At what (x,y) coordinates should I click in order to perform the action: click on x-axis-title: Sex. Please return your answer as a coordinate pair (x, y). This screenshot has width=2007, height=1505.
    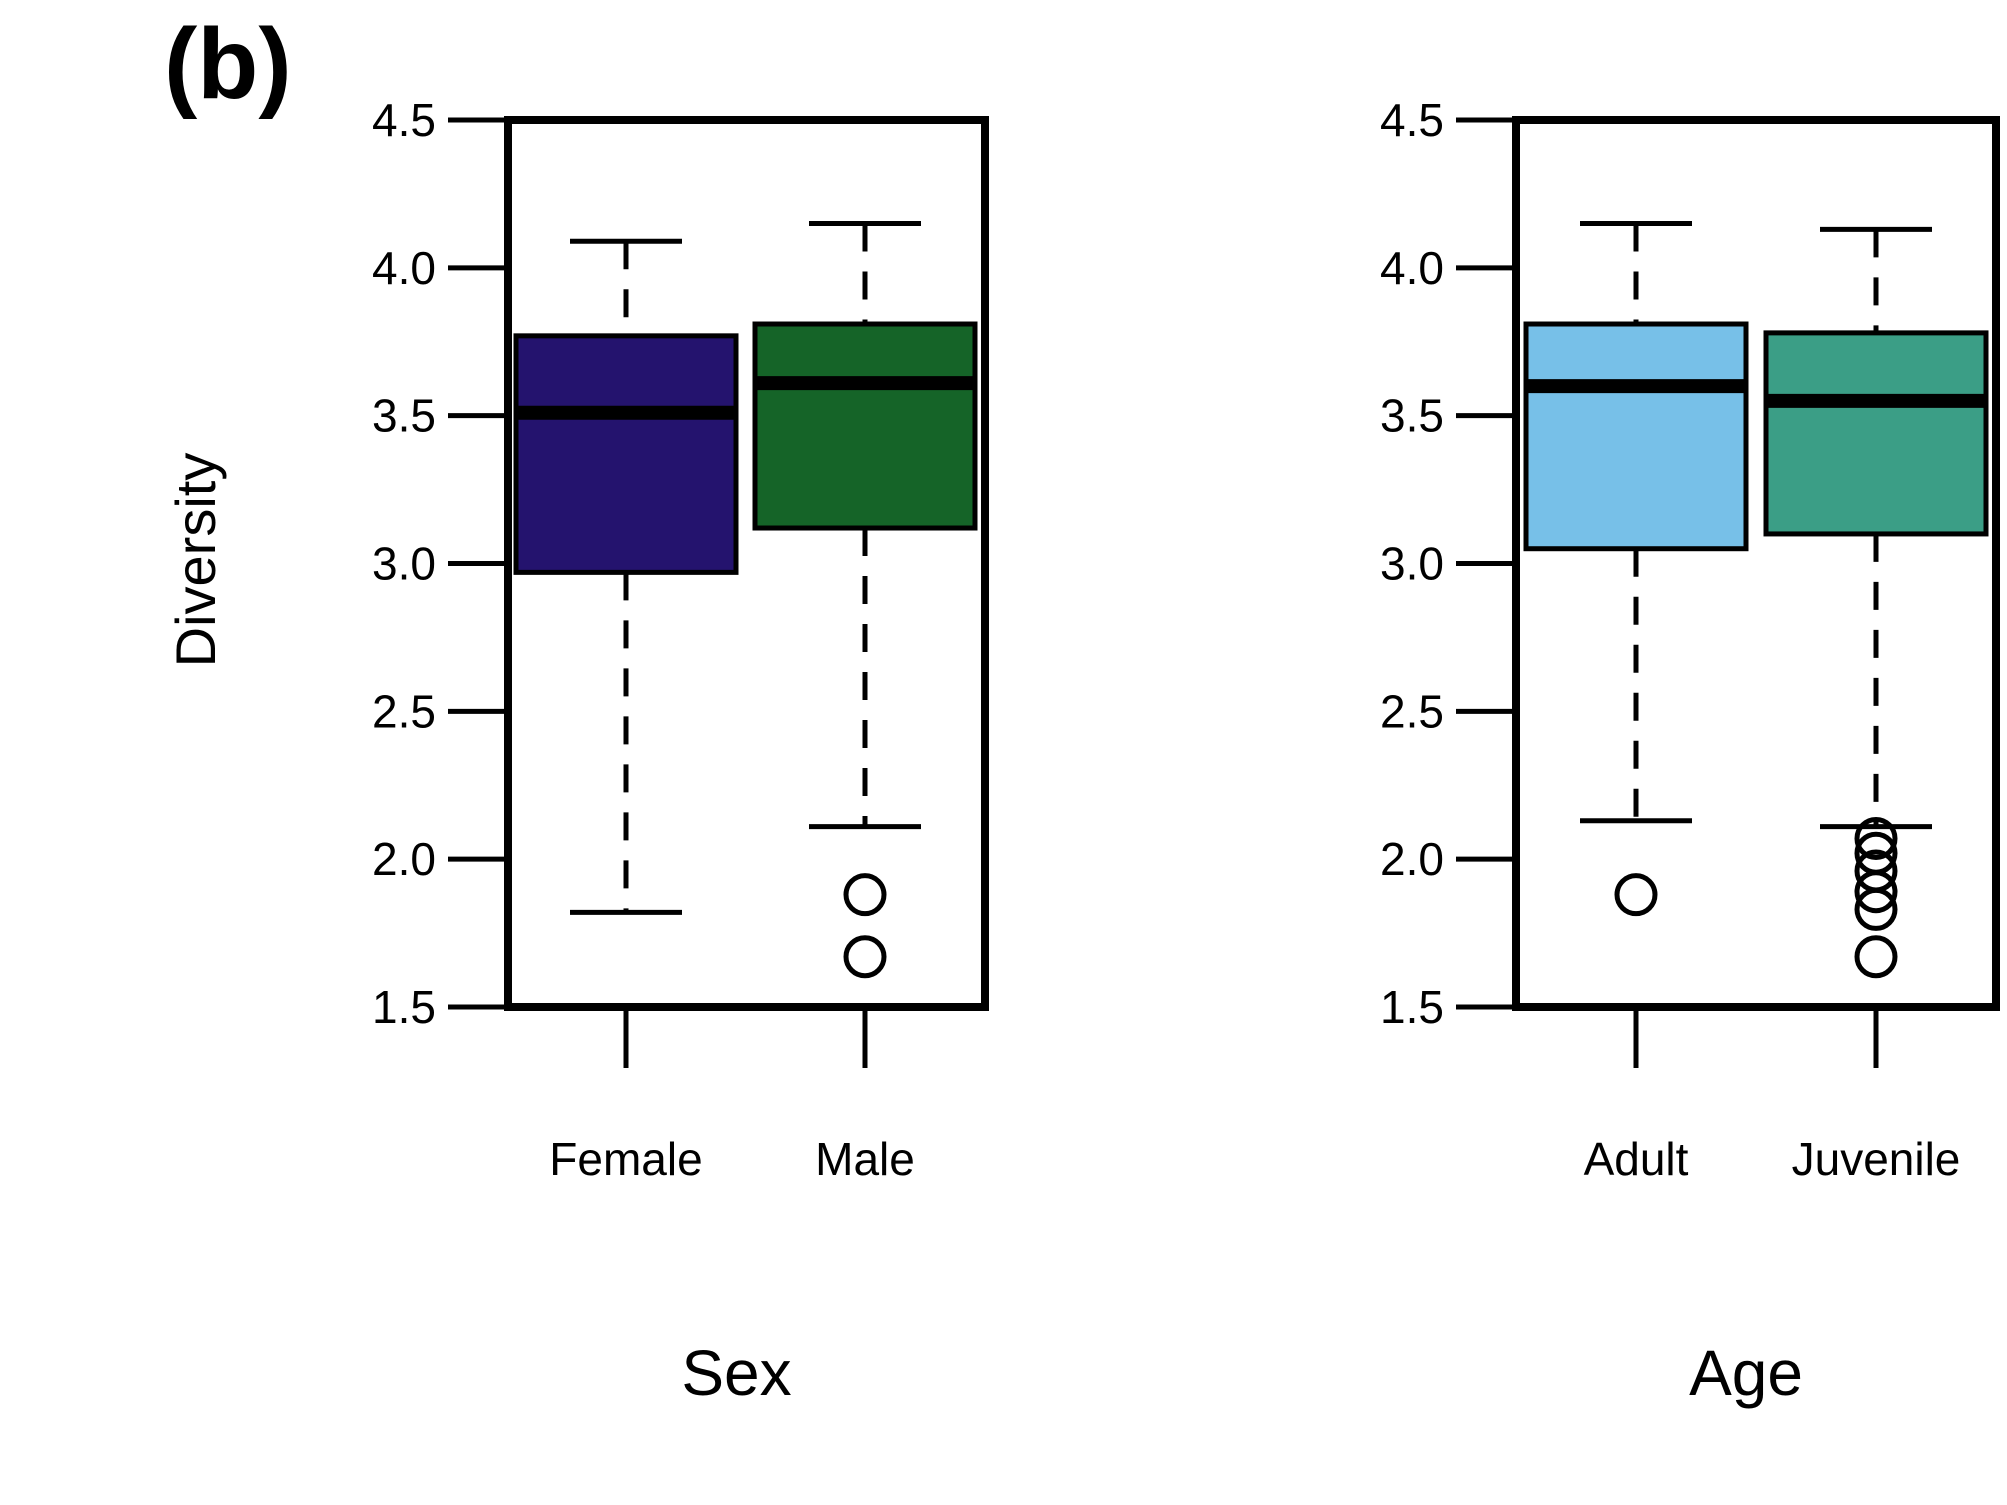
    Looking at the image, I should click on (736, 1373).